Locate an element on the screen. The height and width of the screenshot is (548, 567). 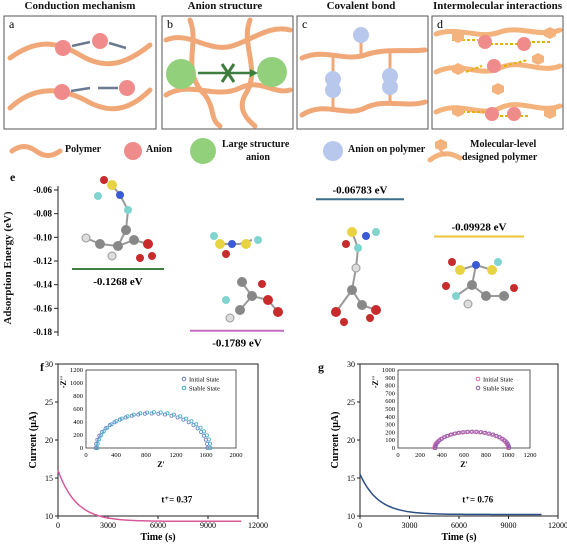
inset-x-tick-label: 800 is located at coordinates (486, 455).